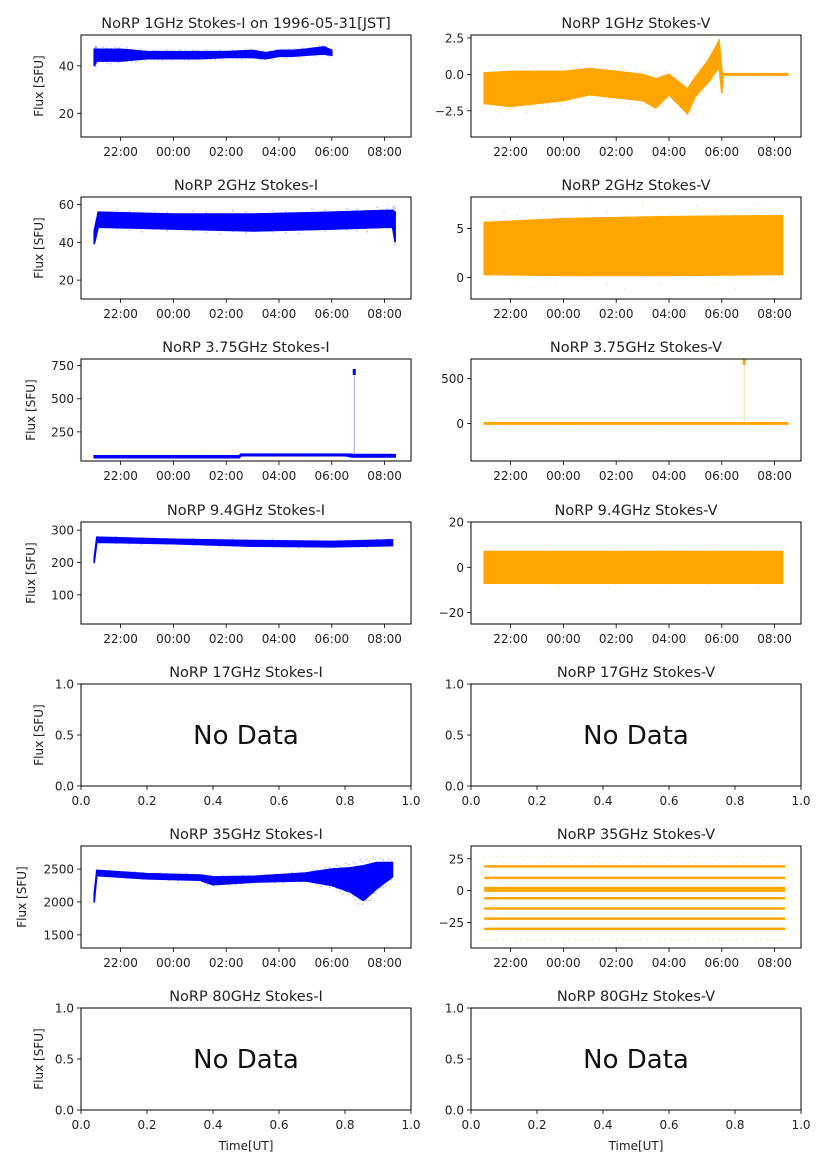 The height and width of the screenshot is (1169, 827). Describe the element at coordinates (510, 476) in the screenshot. I see `x-tick-label: 22:00` at that location.